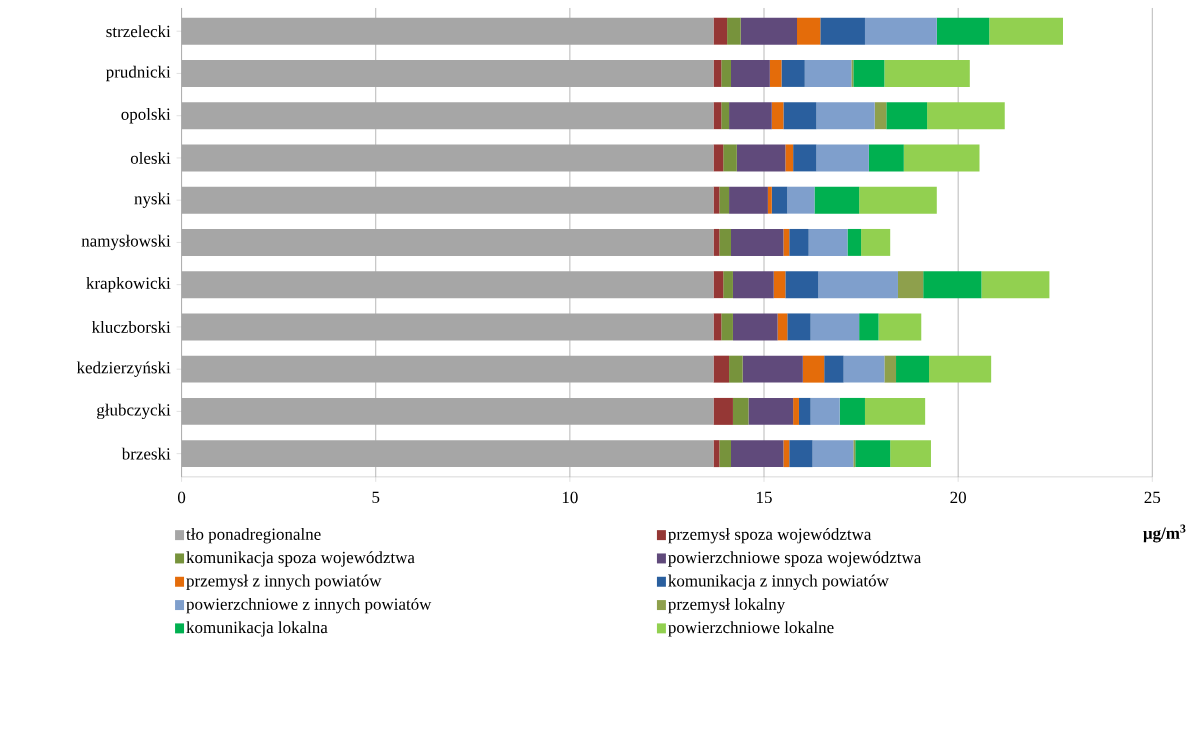 This screenshot has width=1192, height=741. What do you see at coordinates (751, 629) in the screenshot?
I see `legend-label: powierzchniowe lokalne` at bounding box center [751, 629].